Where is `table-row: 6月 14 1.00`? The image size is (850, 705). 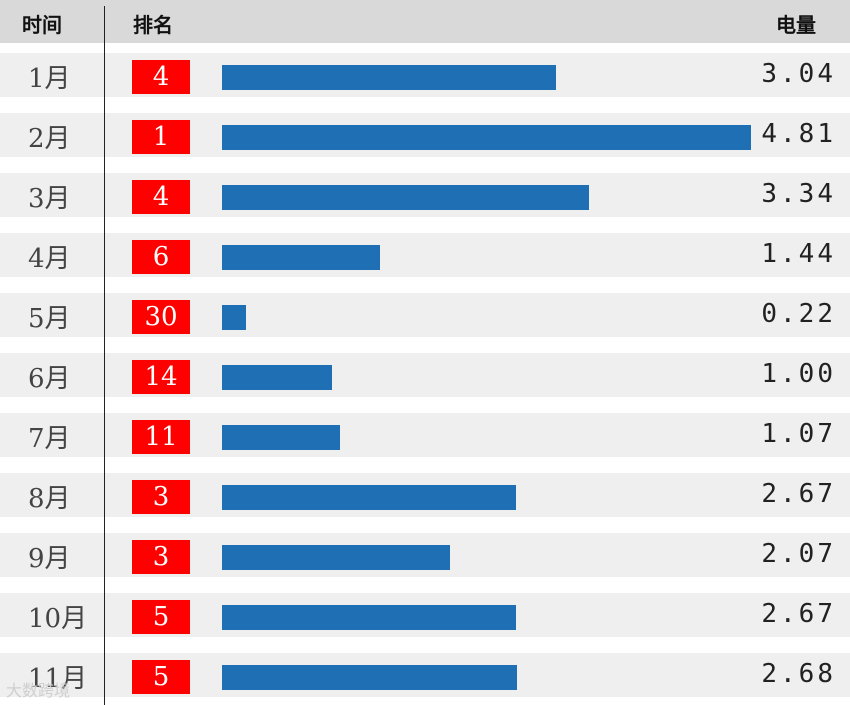 table-row: 6月 14 1.00 is located at coordinates (425, 375).